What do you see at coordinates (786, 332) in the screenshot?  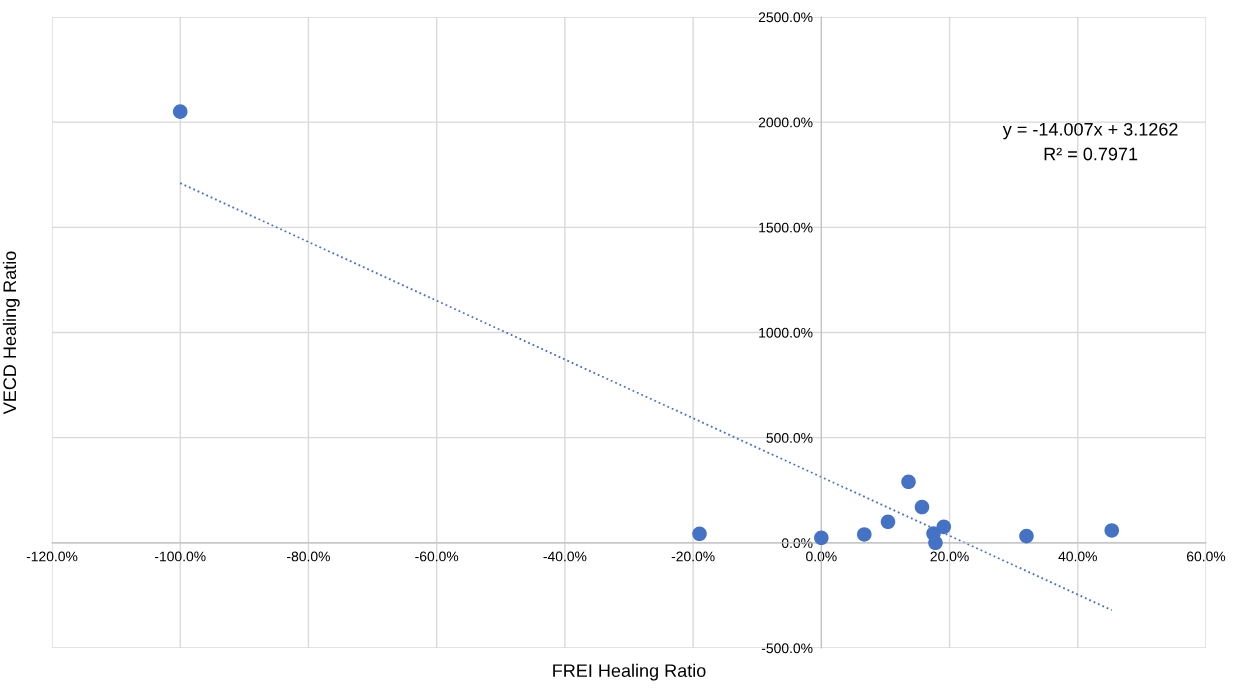 I see `y-tick-label: 1000.0%` at bounding box center [786, 332].